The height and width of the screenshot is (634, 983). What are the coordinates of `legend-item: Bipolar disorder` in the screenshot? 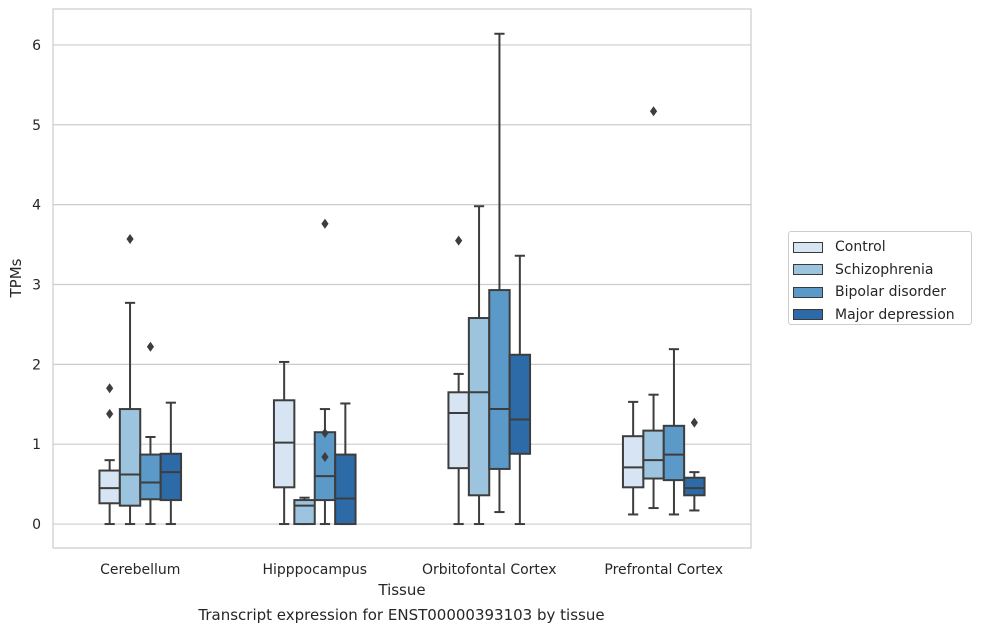 It's located at (882, 292).